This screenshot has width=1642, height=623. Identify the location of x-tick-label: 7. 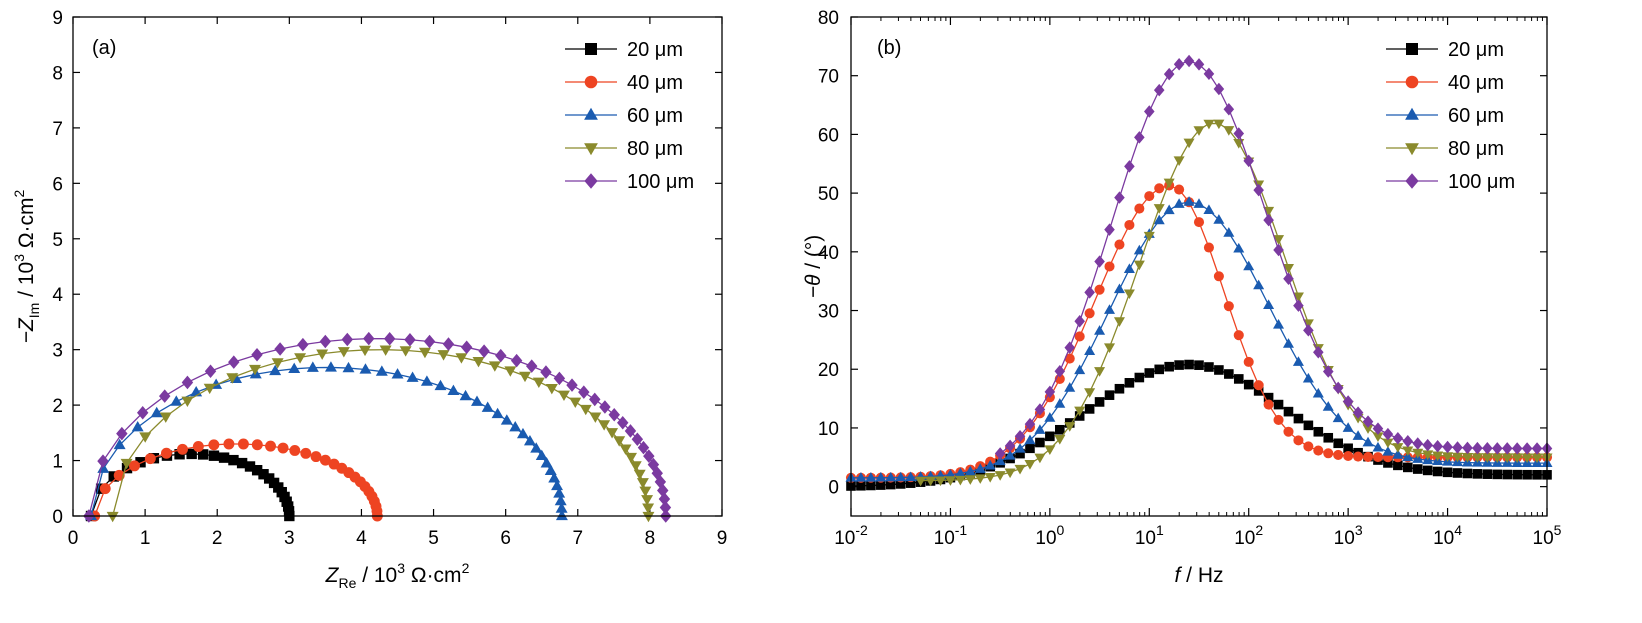
(577, 538).